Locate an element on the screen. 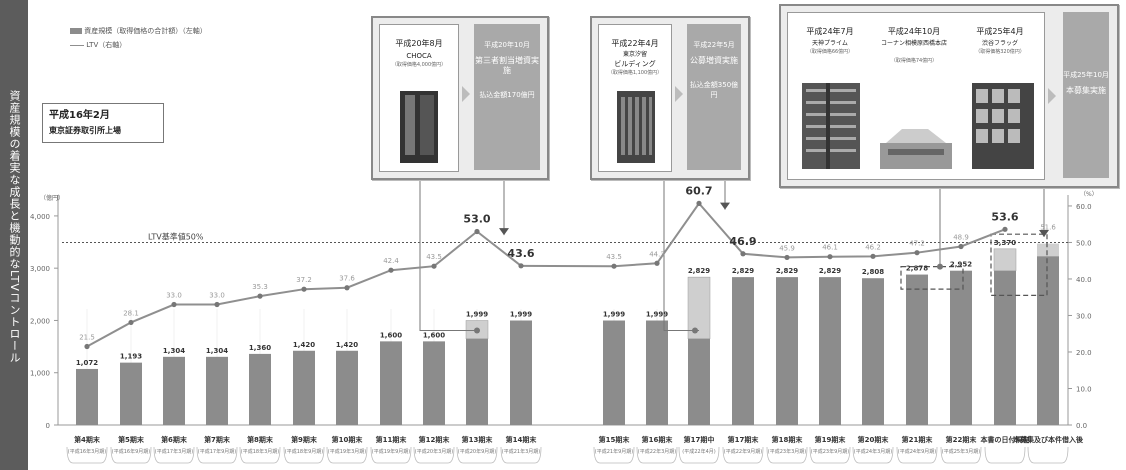  y-right-tick-label: 50.0 is located at coordinates (1084, 243).